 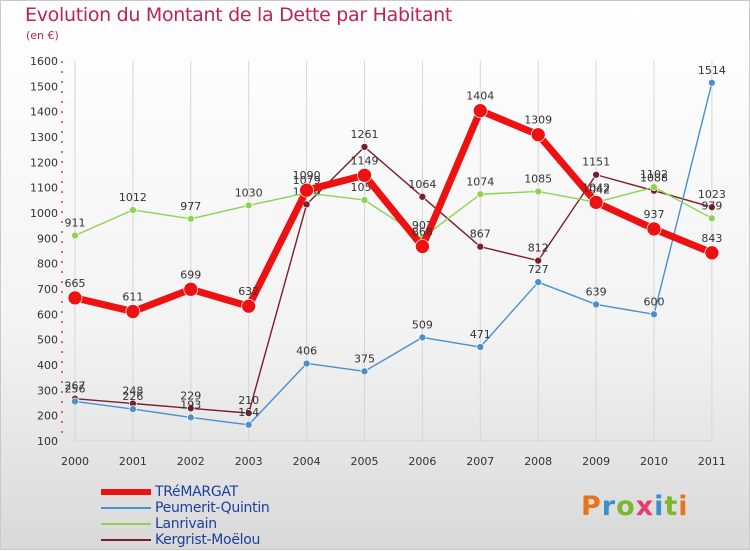 What do you see at coordinates (654, 174) in the screenshot?
I see `data-label: 1102` at bounding box center [654, 174].